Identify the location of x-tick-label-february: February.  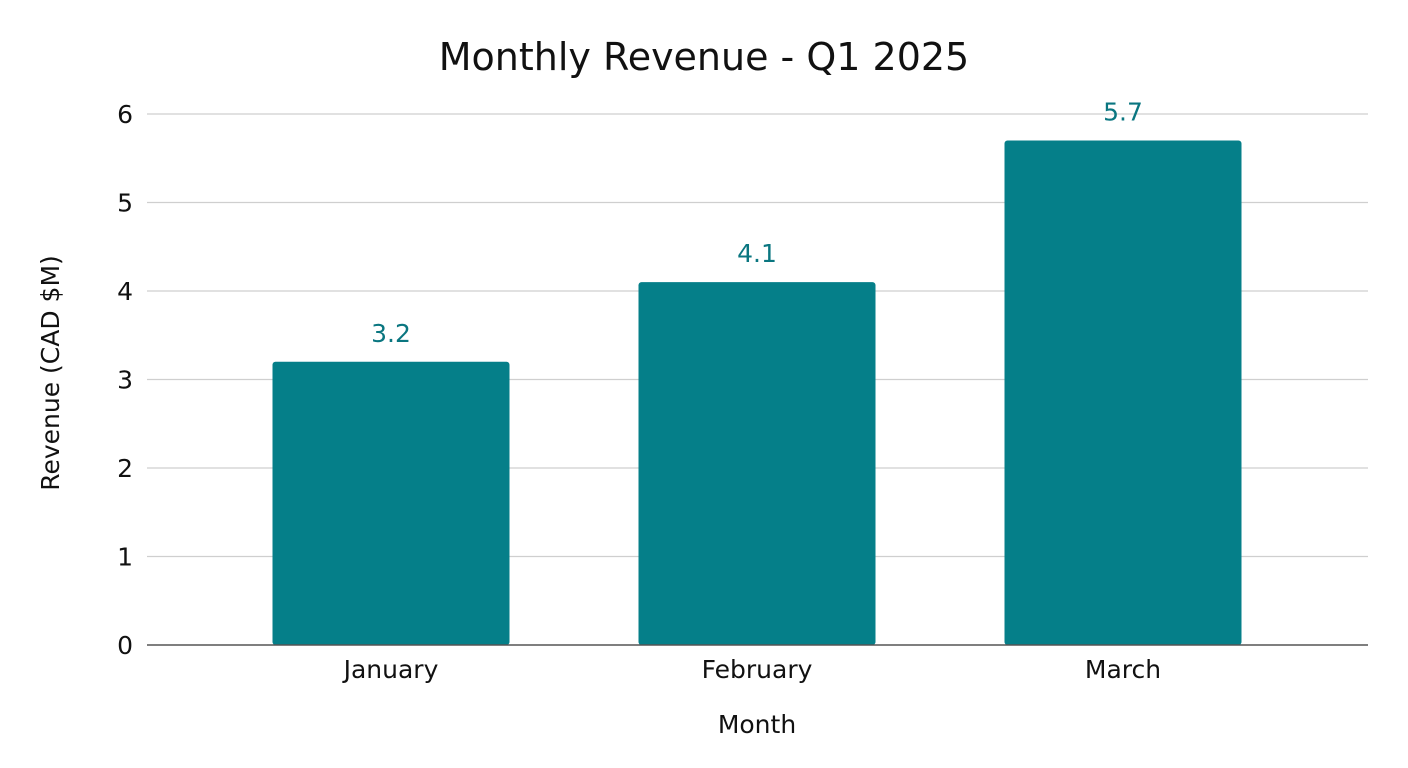
(757, 669).